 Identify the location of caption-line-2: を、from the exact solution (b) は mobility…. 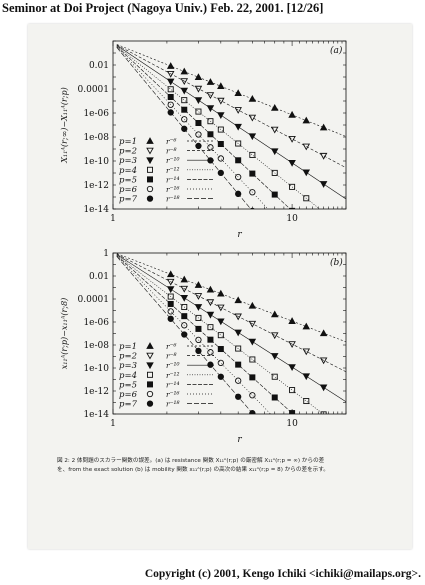
(193, 470).